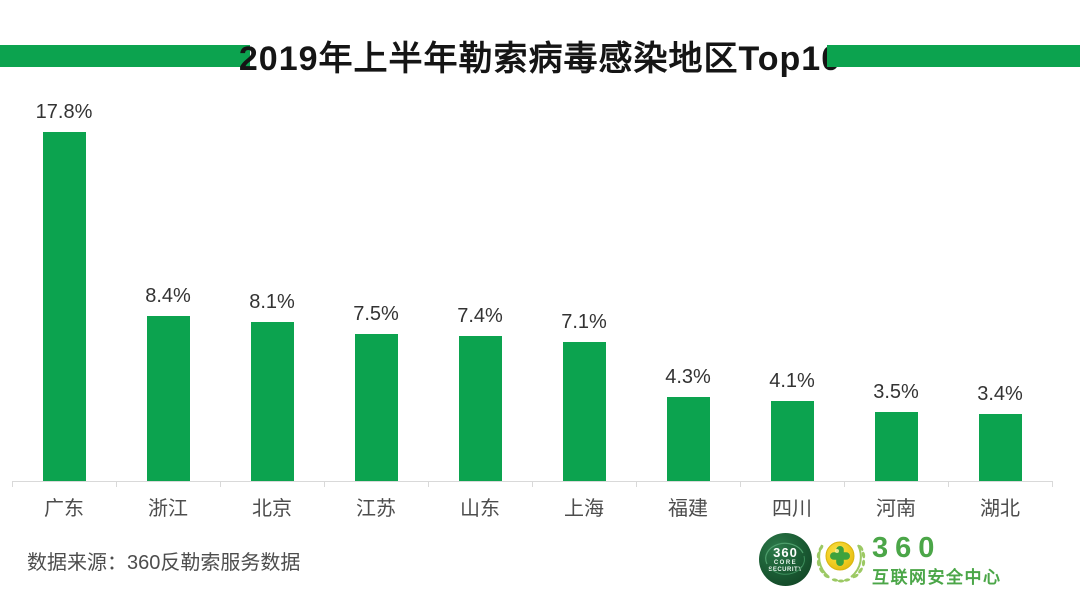 Image resolution: width=1080 pixels, height=608 pixels. I want to click on brand-text-block: 360 互联网安全中心, so click(937, 560).